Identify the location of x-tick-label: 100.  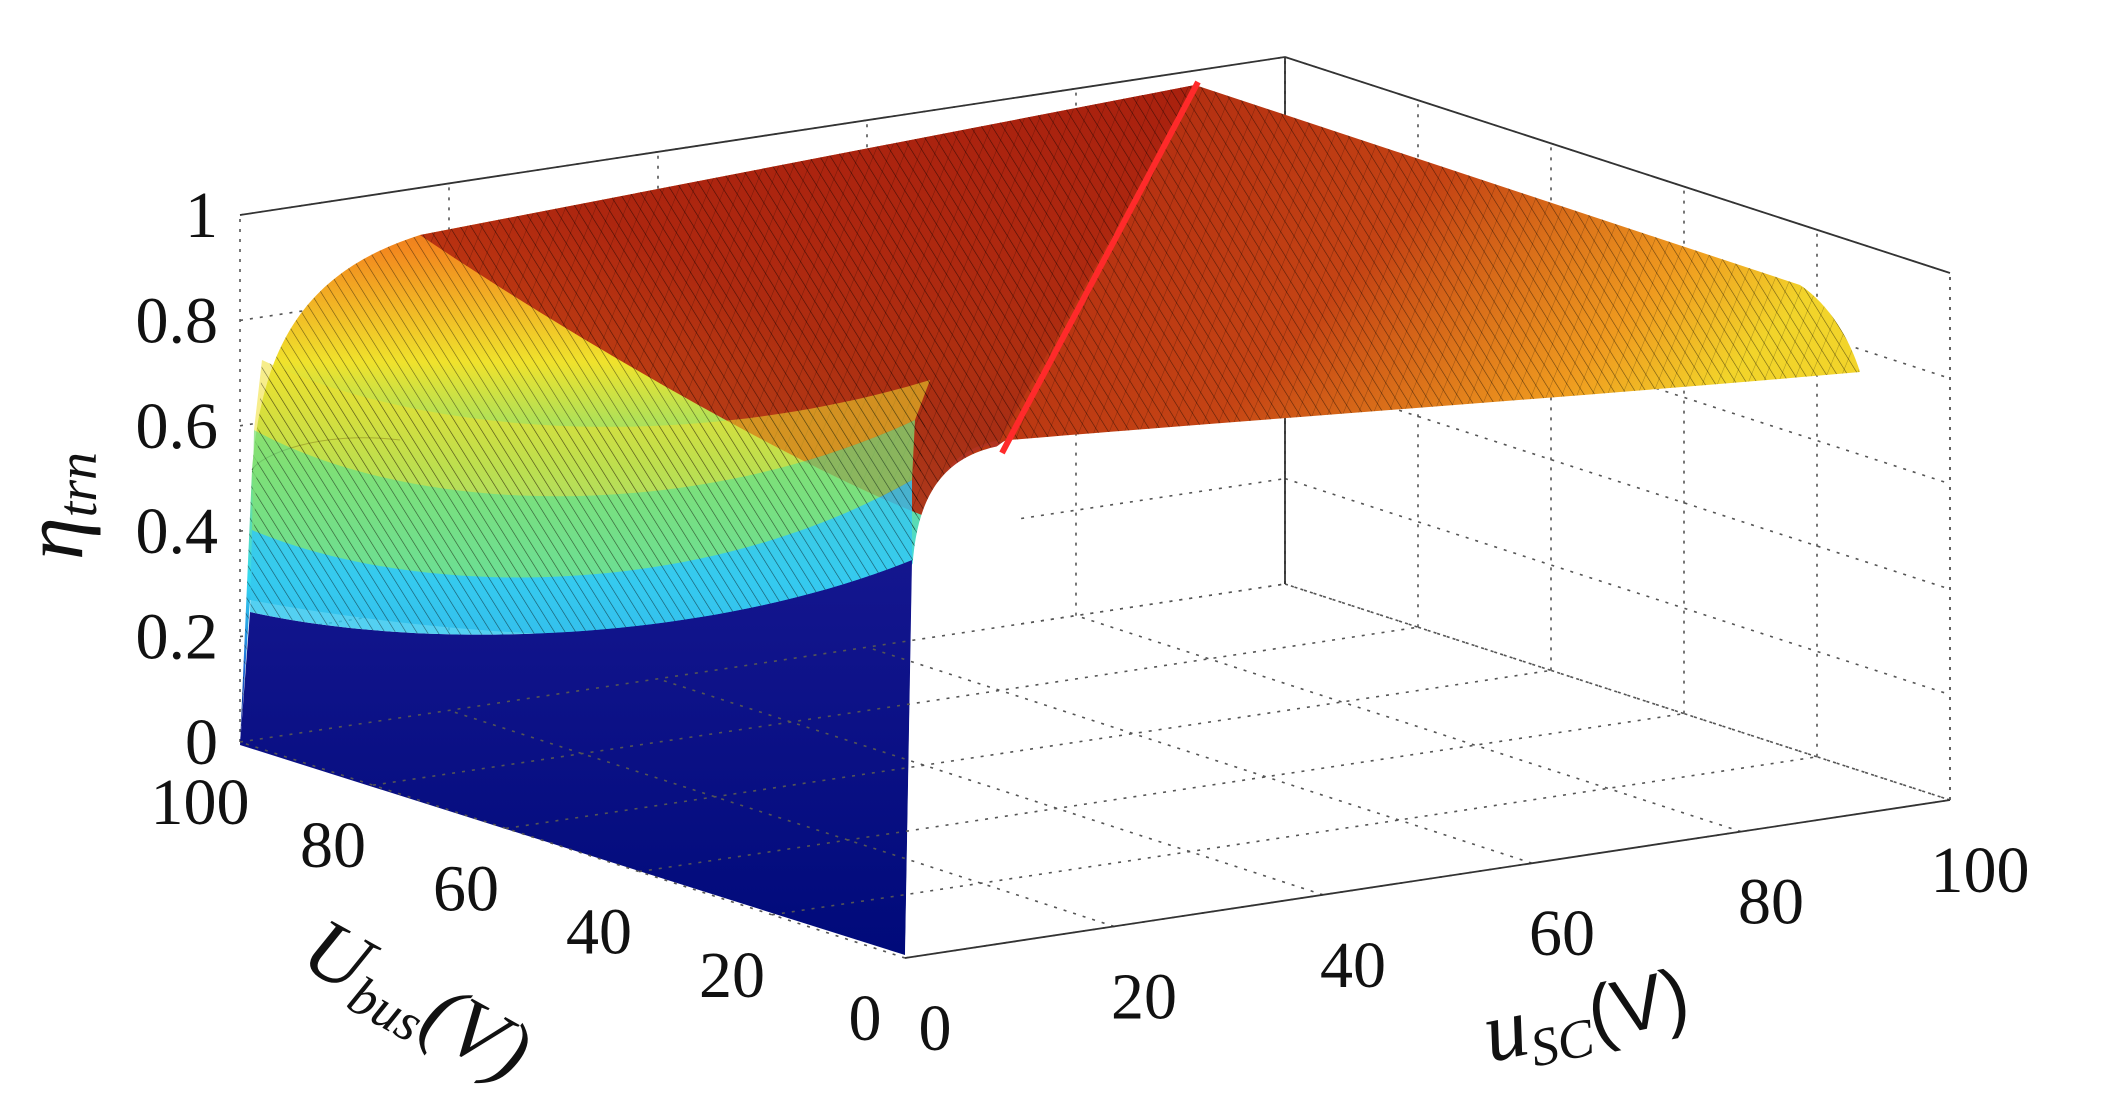
(200, 802).